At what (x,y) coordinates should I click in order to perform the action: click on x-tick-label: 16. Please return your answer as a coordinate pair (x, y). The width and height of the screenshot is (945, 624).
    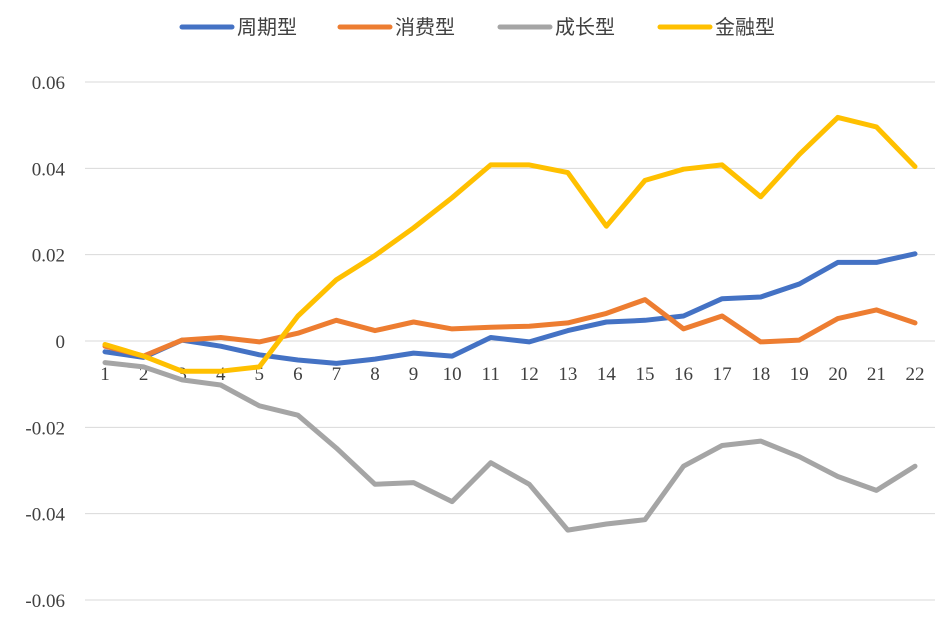
    Looking at the image, I should click on (683, 374).